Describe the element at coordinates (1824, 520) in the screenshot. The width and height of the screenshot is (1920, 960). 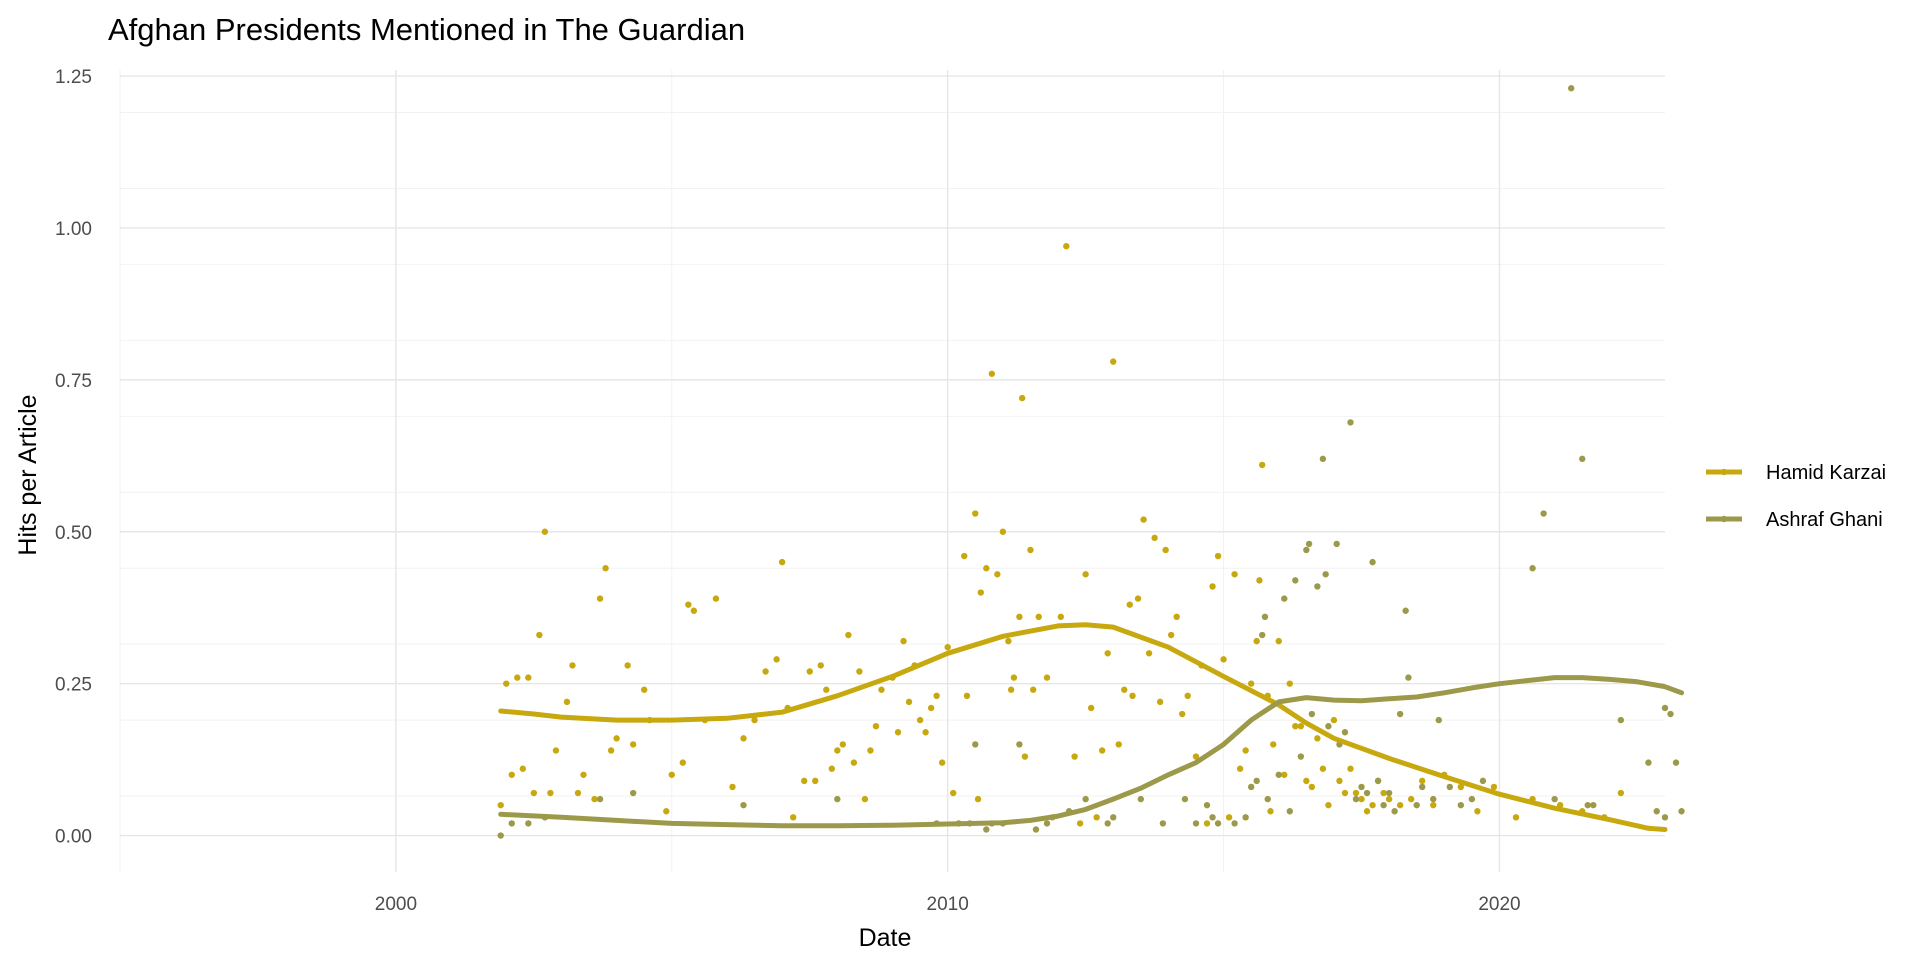
I see `legend-label-ashraf-ghani: Ashraf Ghani` at that location.